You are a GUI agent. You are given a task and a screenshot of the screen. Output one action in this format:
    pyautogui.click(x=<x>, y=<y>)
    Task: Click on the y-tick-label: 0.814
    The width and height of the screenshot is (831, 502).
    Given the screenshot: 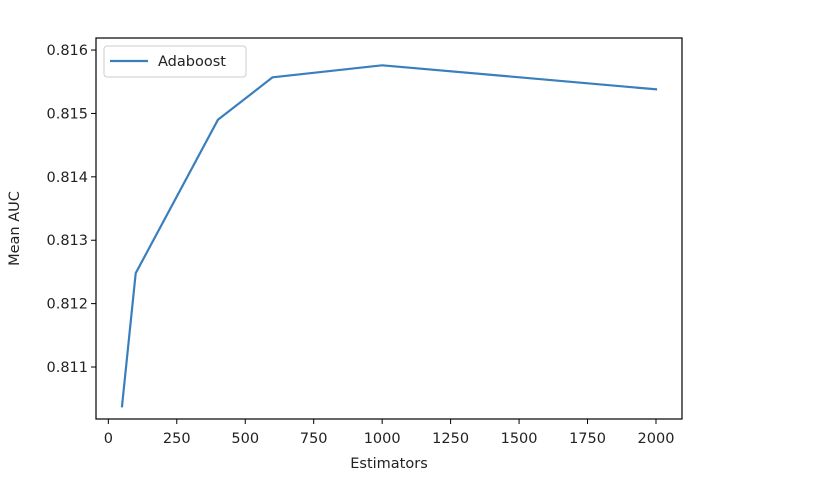 What is the action you would take?
    pyautogui.click(x=67, y=178)
    